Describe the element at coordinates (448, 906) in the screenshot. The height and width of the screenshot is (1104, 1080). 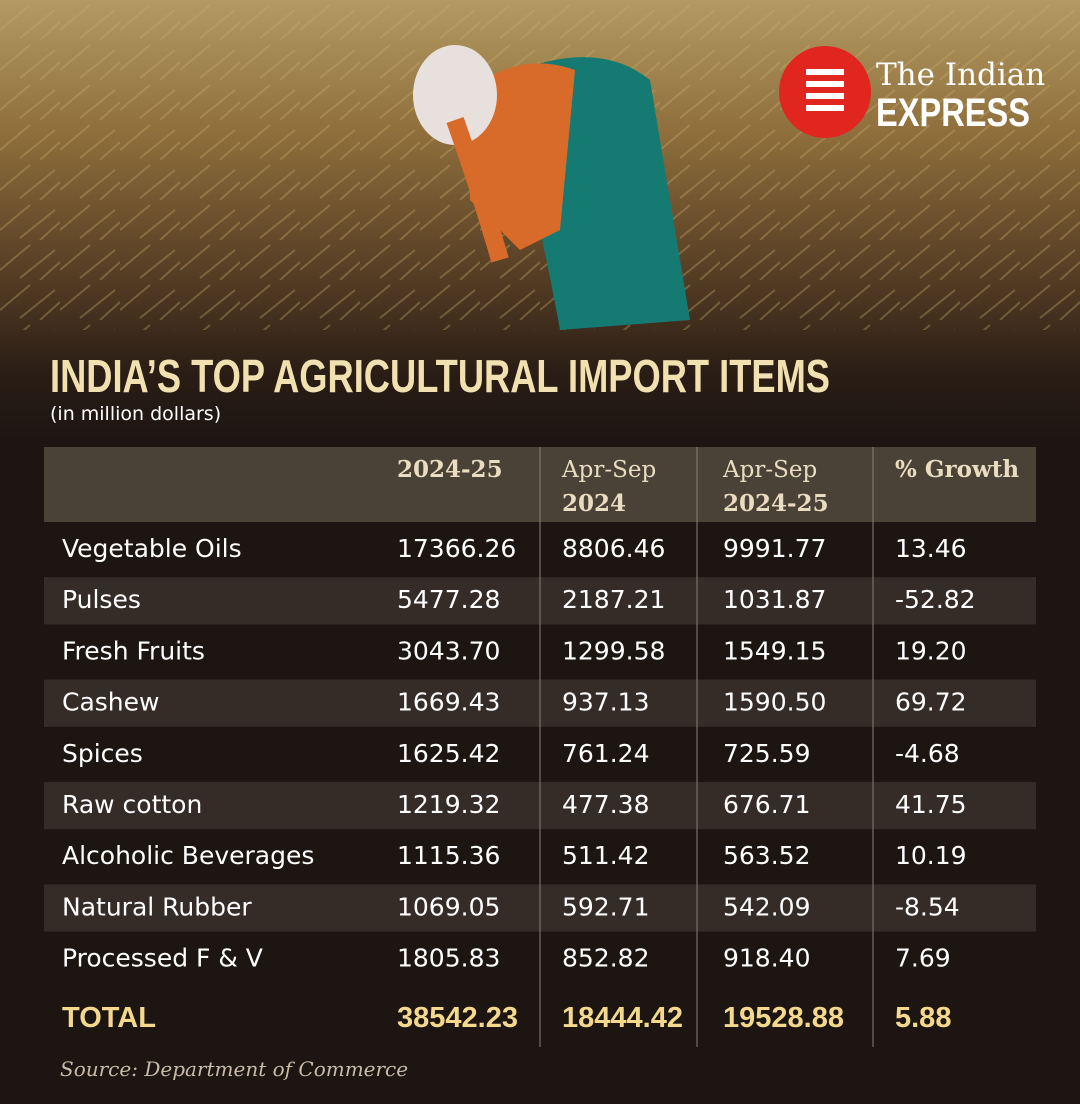
I see `cell-value: 1069.05` at that location.